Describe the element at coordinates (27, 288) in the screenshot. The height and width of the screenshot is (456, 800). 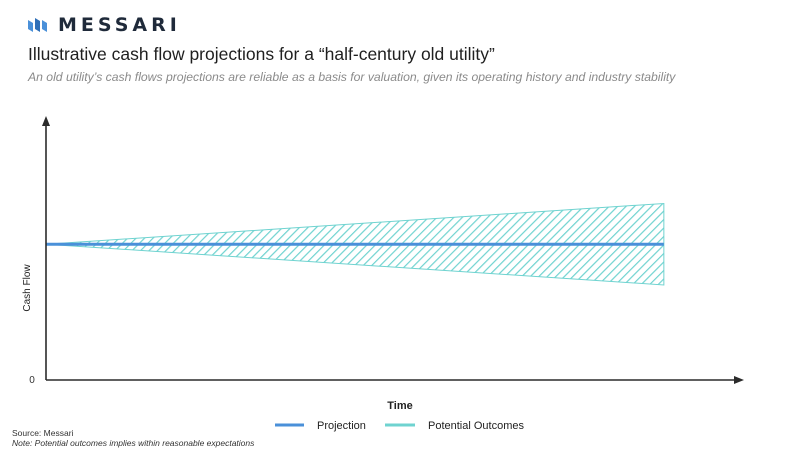
I see `y-axis-label: Cash Flow` at that location.